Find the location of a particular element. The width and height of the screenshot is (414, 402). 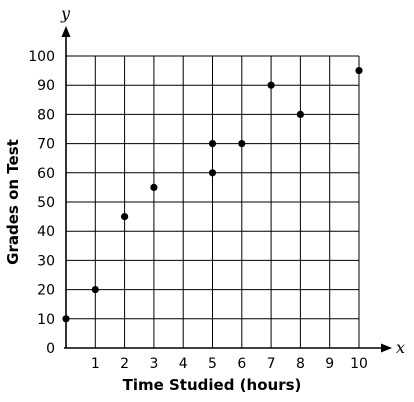

x-tick-label: 7 is located at coordinates (271, 364).